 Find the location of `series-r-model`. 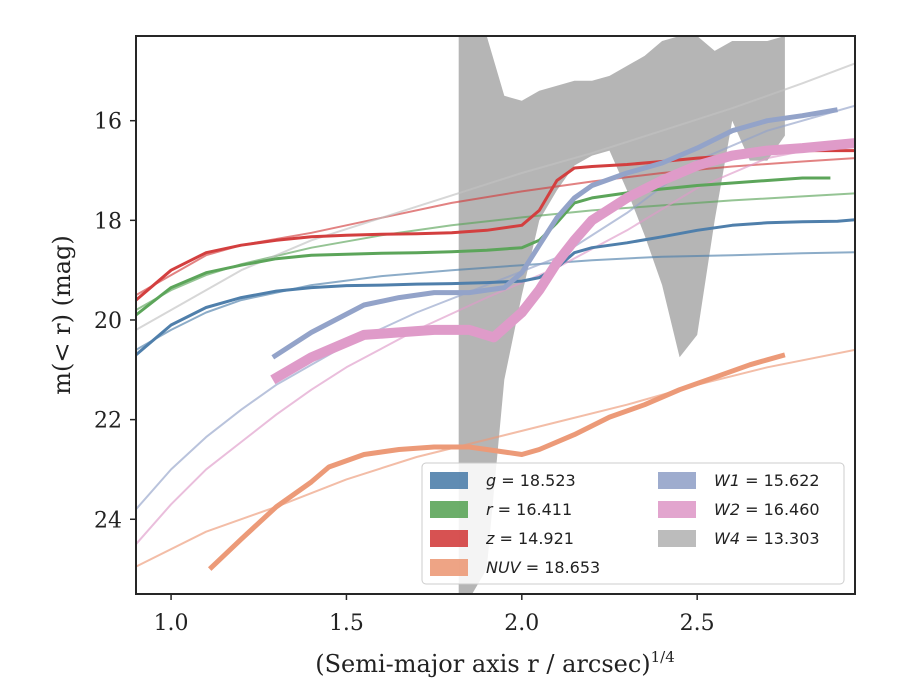

series-r-model is located at coordinates (495, 251).